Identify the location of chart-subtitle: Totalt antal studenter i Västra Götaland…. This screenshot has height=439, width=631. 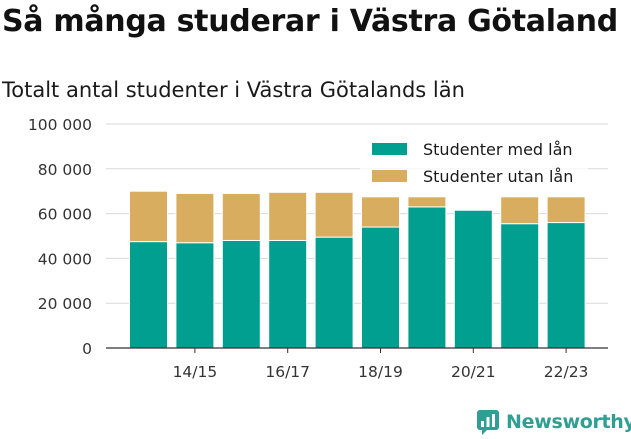
(233, 90).